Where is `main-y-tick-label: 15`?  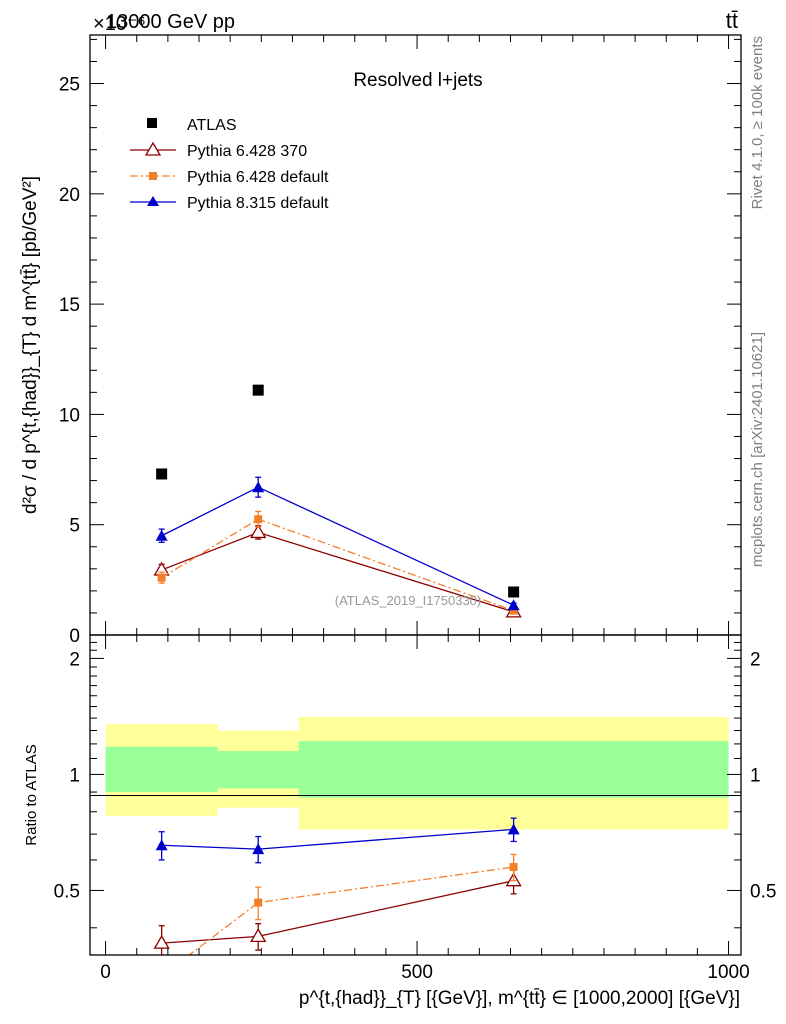 main-y-tick-label: 15 is located at coordinates (69, 305).